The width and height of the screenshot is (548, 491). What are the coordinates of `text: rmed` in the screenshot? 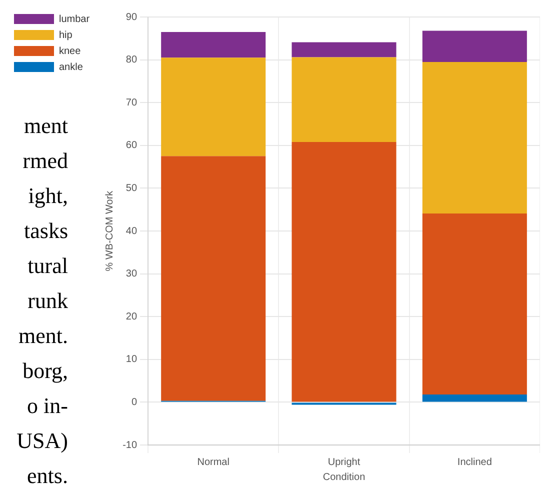 It's located at (45, 161).